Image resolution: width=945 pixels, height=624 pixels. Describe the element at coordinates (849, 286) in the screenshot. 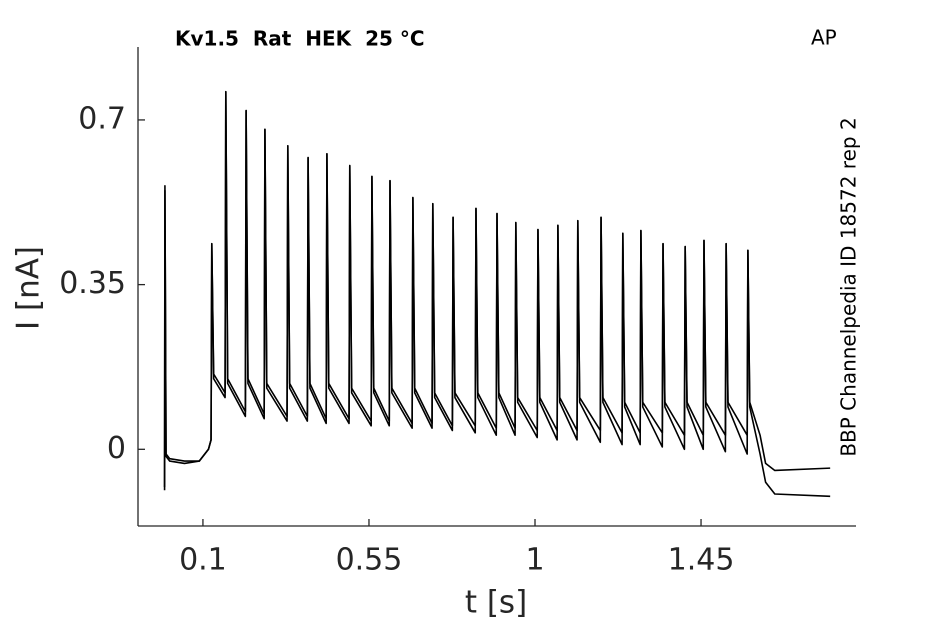

I see `side-label: BBP Channelpedia ID 18572 rep 2` at that location.